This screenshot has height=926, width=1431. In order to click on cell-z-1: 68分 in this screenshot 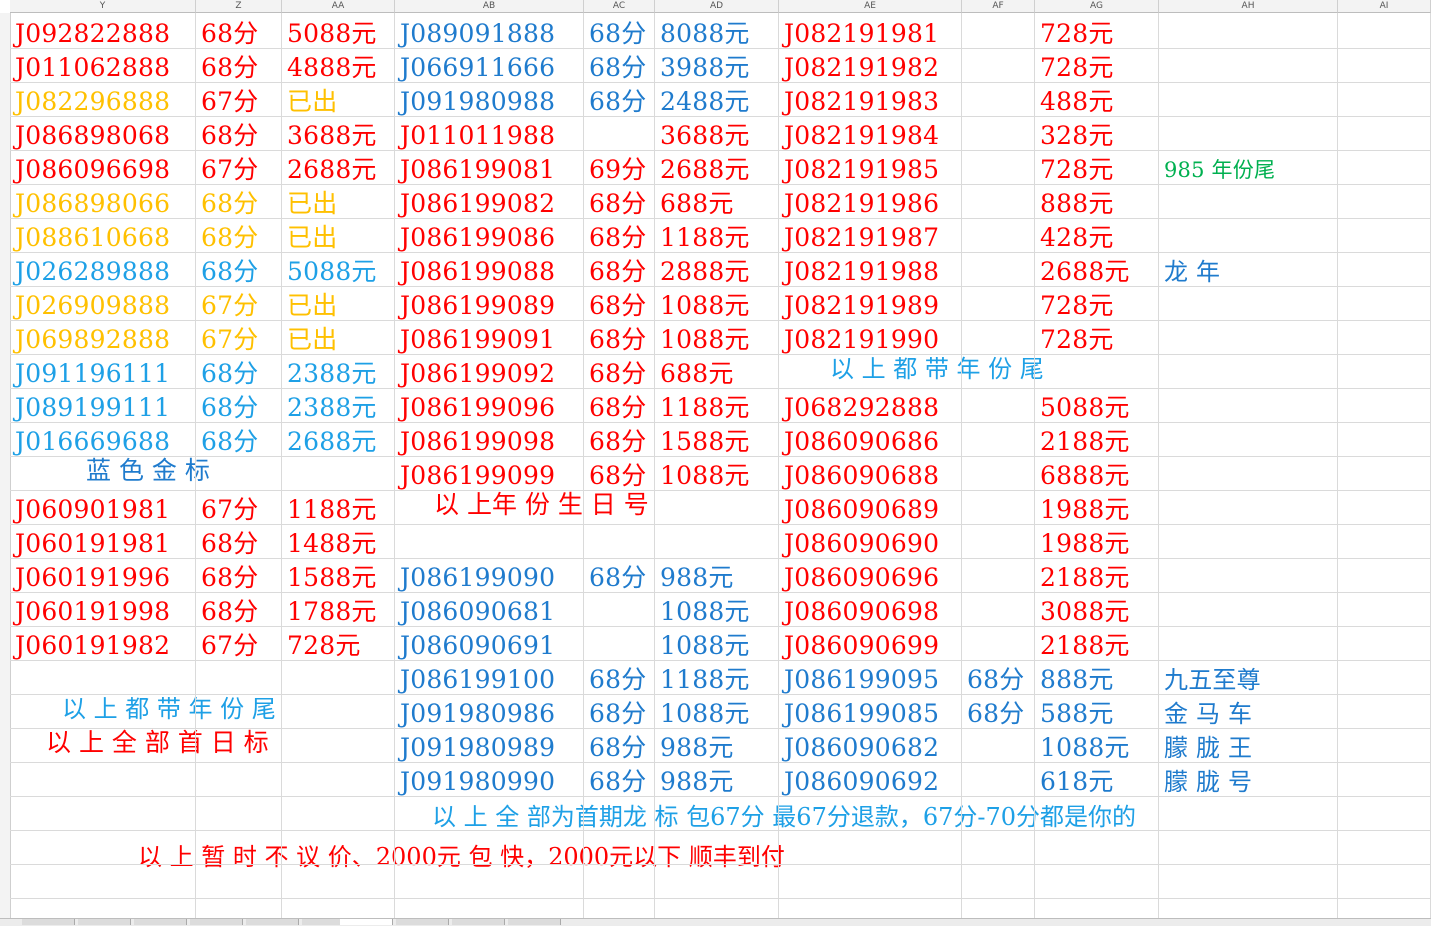, I will do `click(230, 33)`.